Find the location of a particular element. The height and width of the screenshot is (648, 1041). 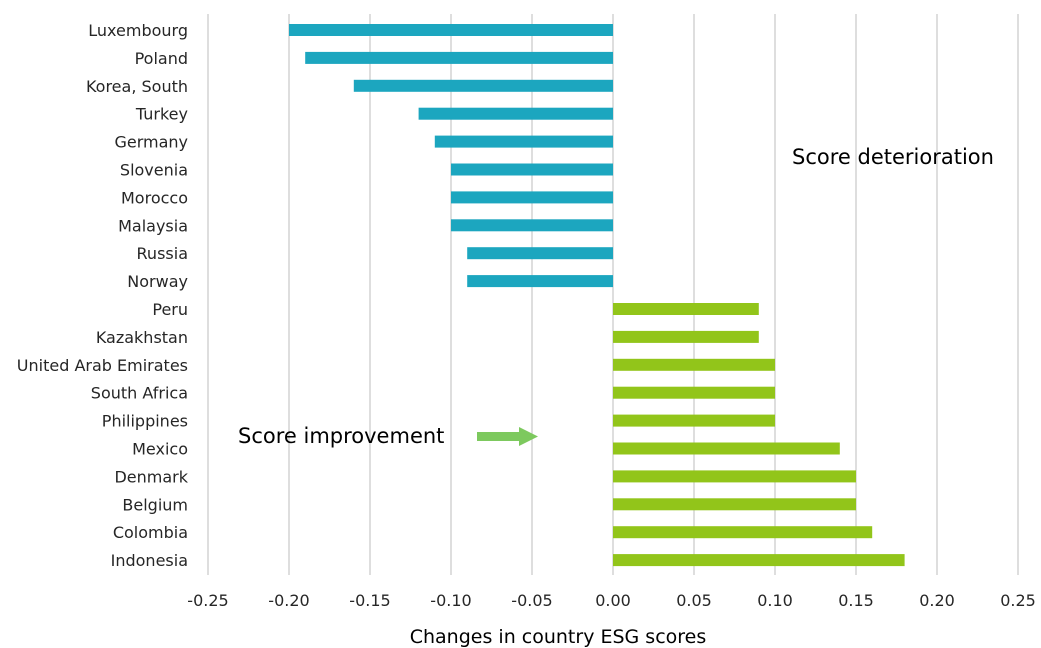

annotation-deterioration: Score deterioration is located at coordinates (893, 157).